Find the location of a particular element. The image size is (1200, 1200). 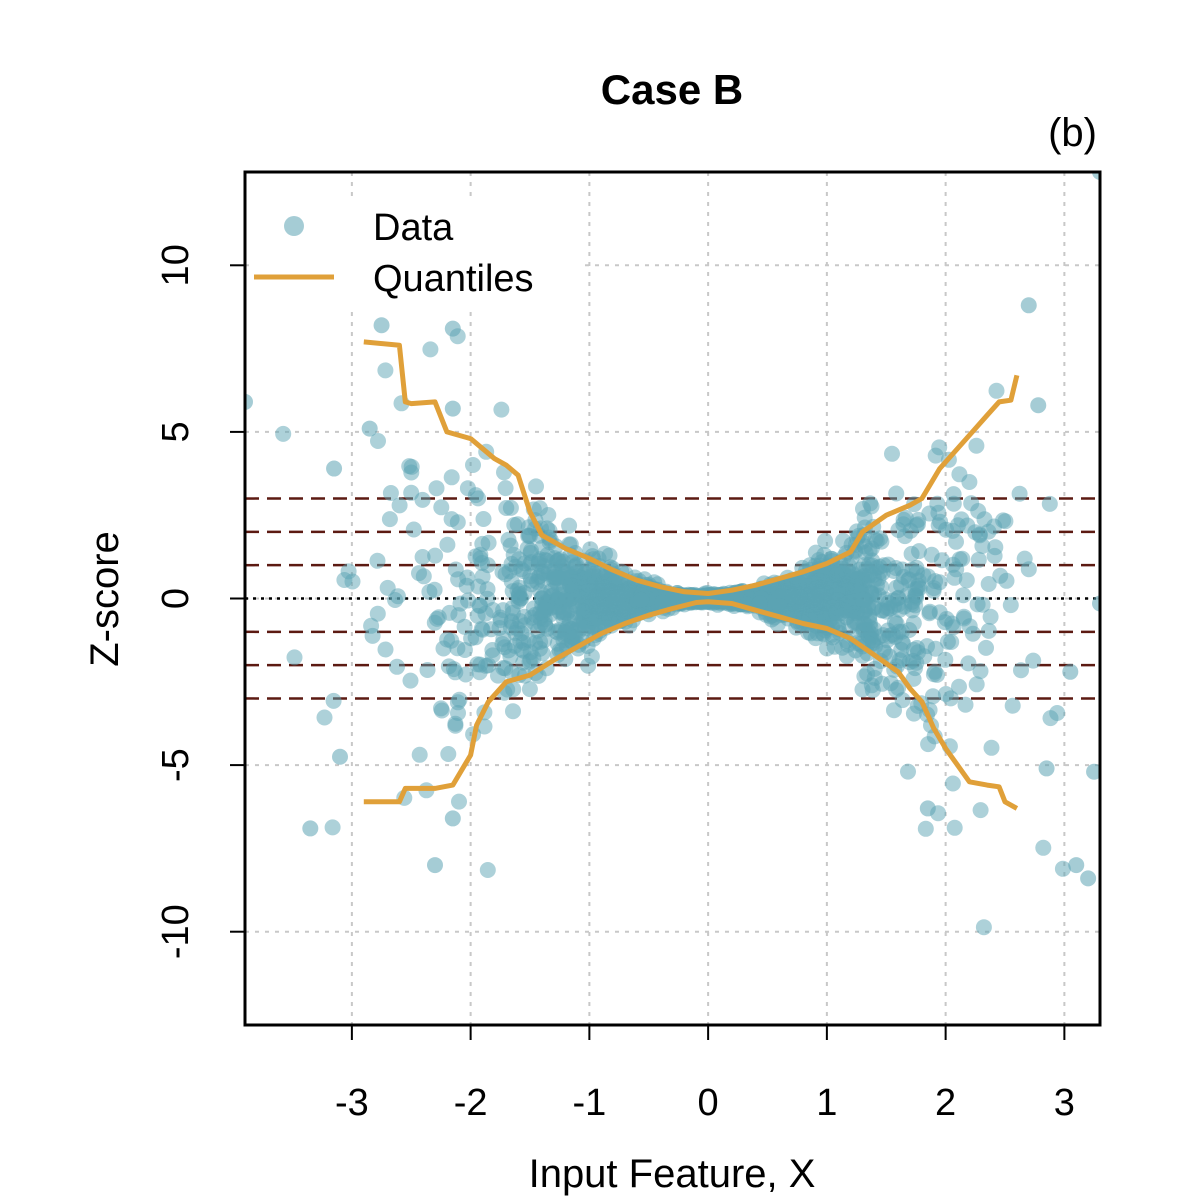

y-tick-label: 10 is located at coordinates (176, 265).